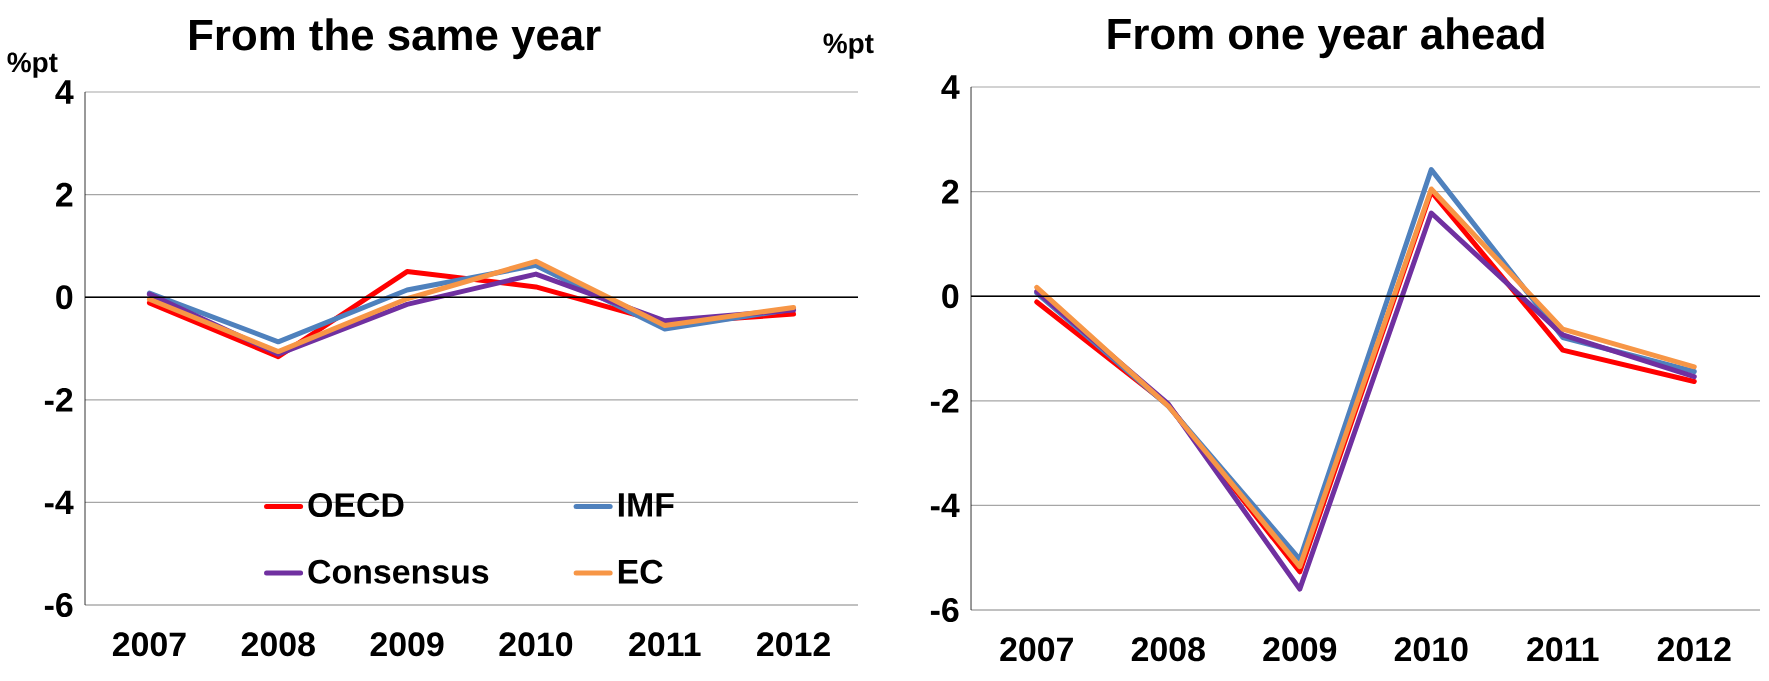  I want to click on legend-label: IMF, so click(646, 505).